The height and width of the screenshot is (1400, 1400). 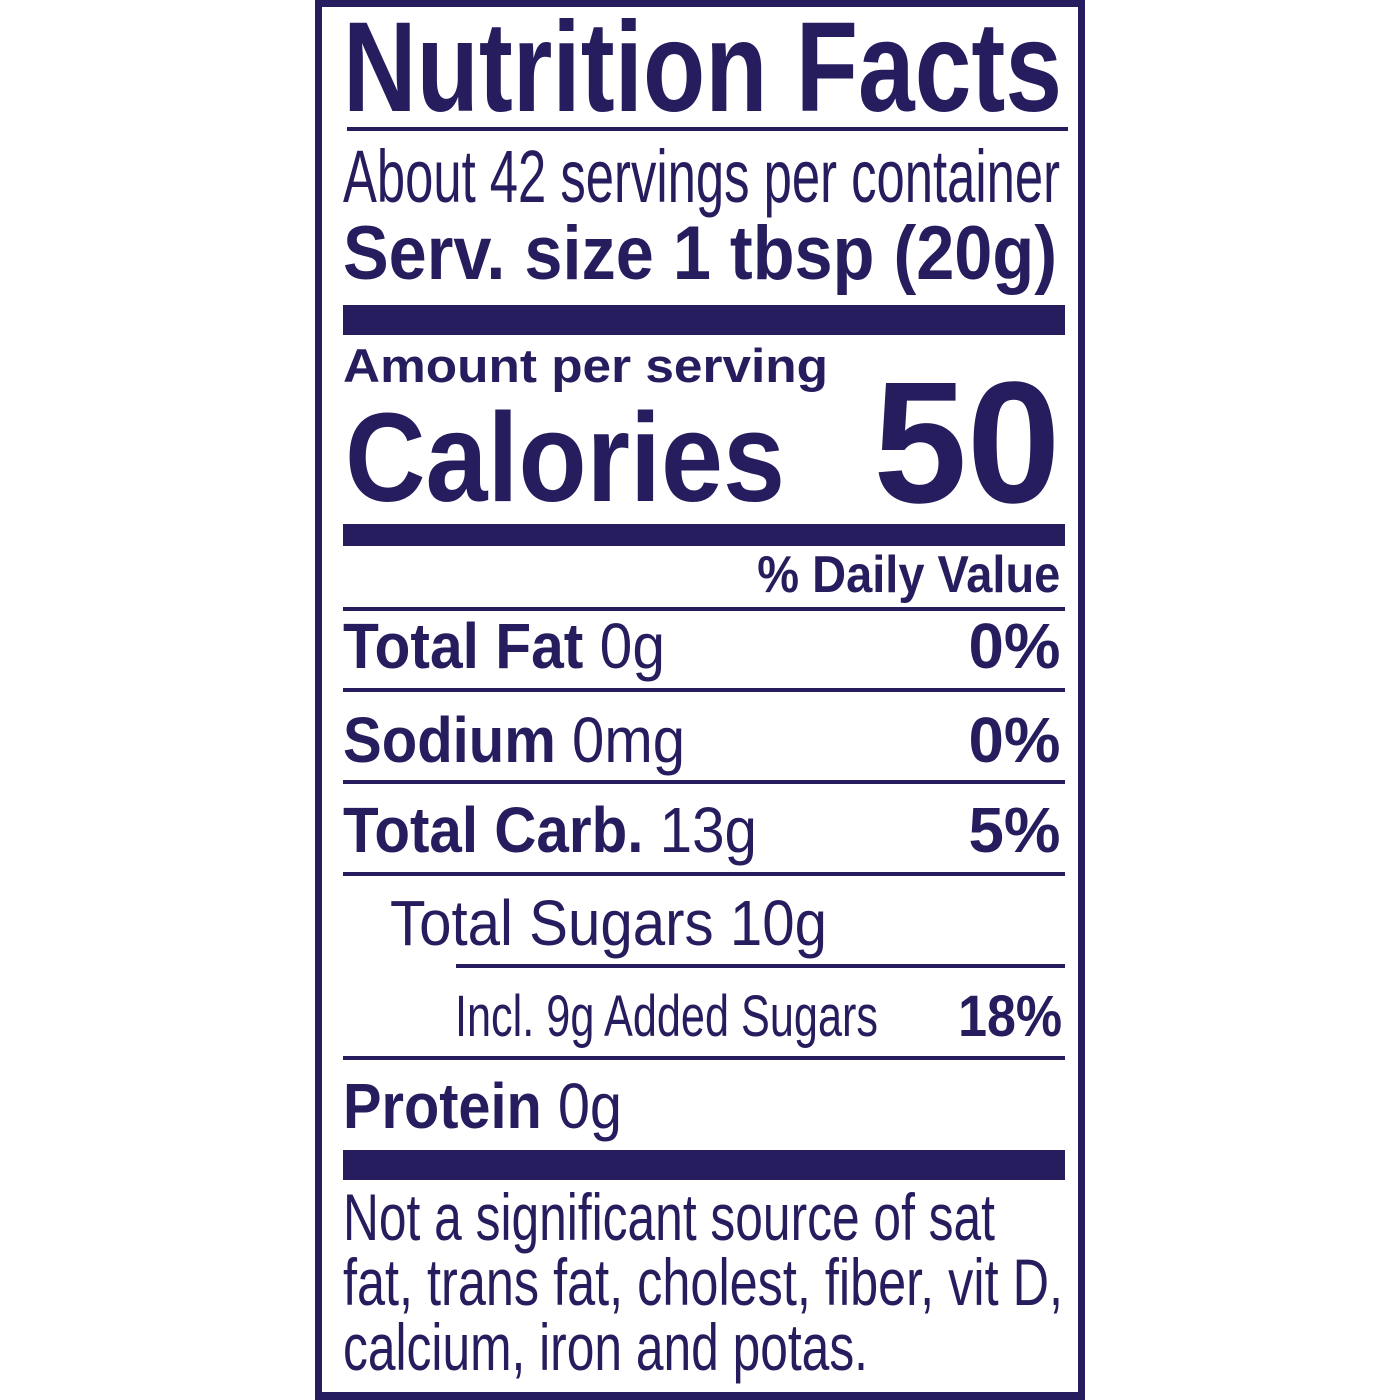 What do you see at coordinates (703, 1282) in the screenshot?
I see `footnote-line: fat, trans fat, cholest, fiber, vit D,` at bounding box center [703, 1282].